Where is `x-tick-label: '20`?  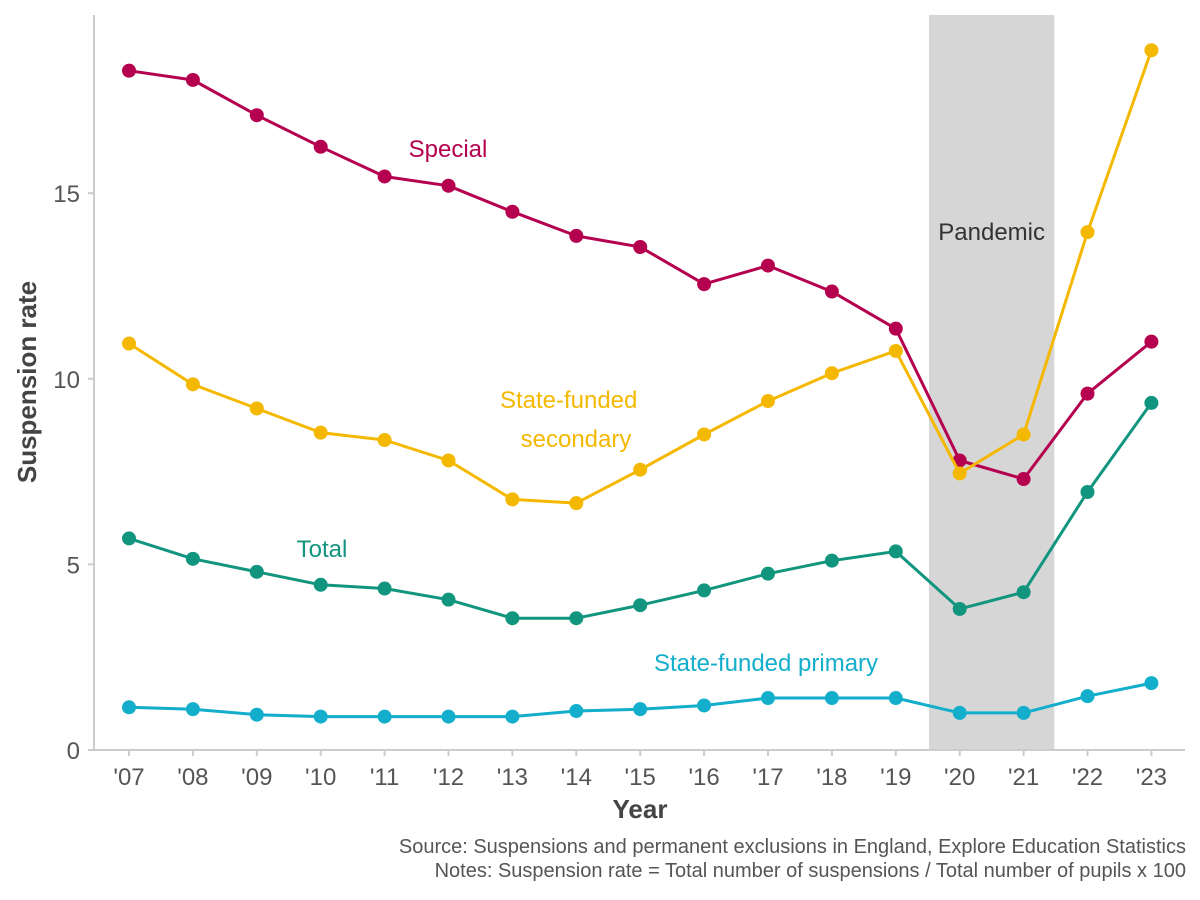 x-tick-label: '20 is located at coordinates (959, 777).